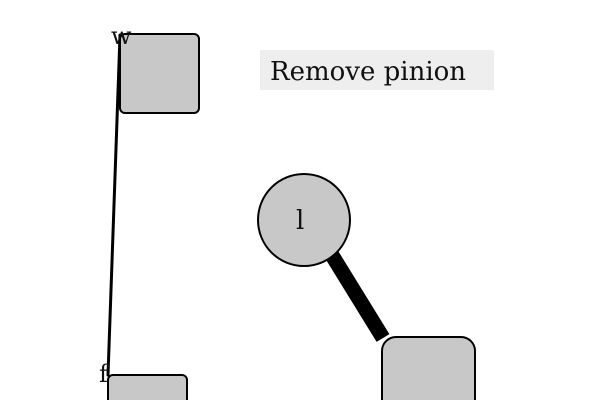 The height and width of the screenshot is (400, 600). Describe the element at coordinates (368, 72) in the screenshot. I see `instruction-text: Remove pinion` at that location.